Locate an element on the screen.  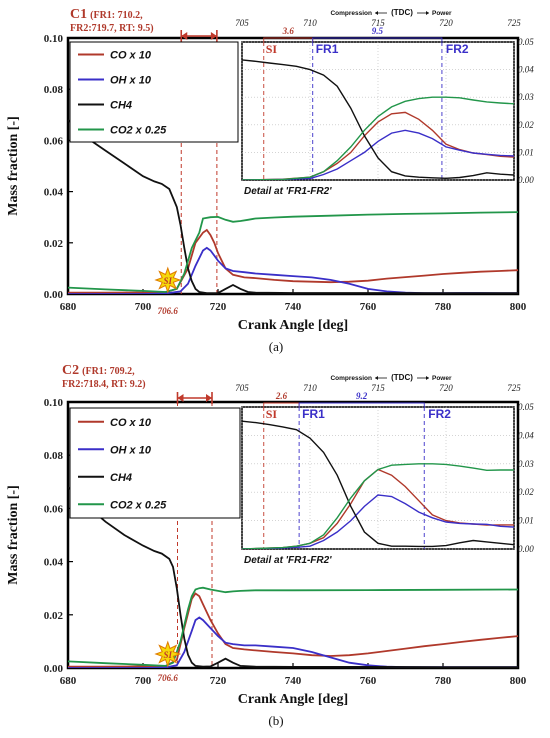
legend-label: CO x 10 is located at coordinates (131, 56).